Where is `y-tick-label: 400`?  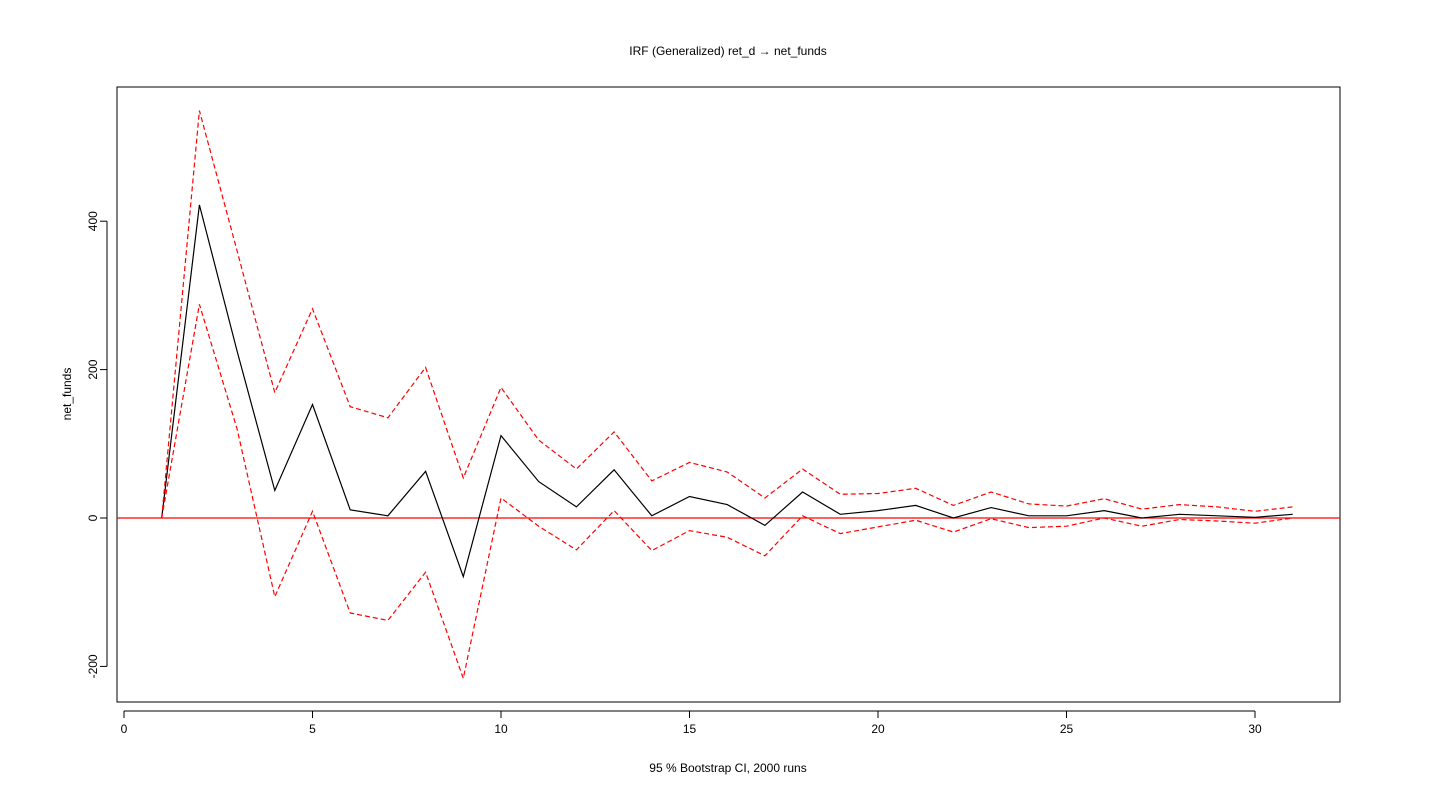
y-tick-label: 400 is located at coordinates (93, 221).